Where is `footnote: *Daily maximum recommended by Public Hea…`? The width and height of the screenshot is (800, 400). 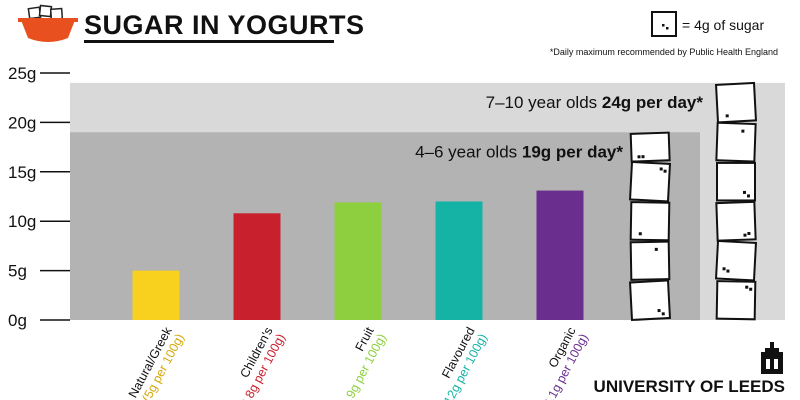
footnote: *Daily maximum recommended by Public Hea… is located at coordinates (664, 52).